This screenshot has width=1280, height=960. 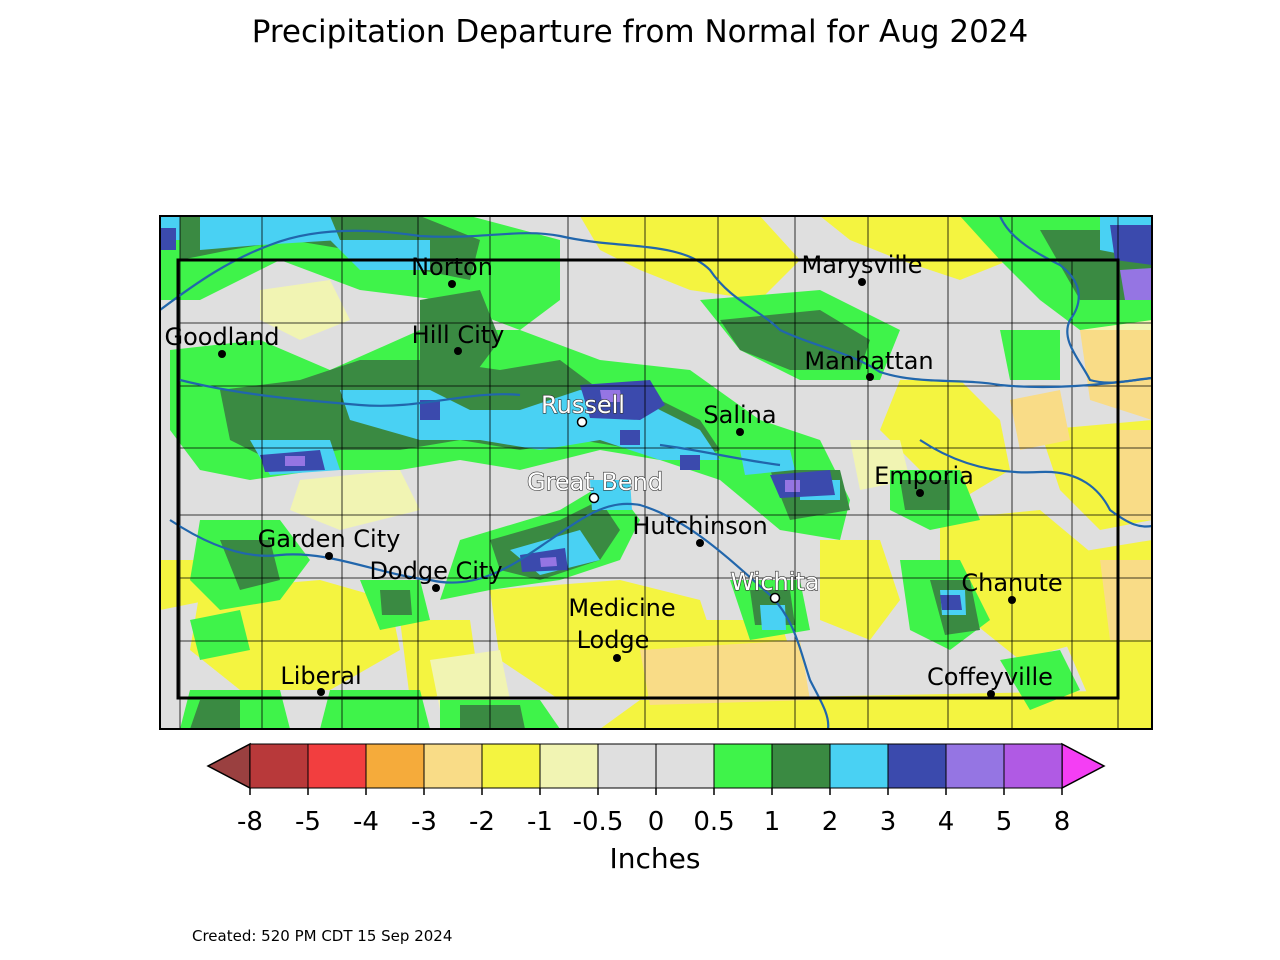 I want to click on city-dot-salina, so click(x=740, y=432).